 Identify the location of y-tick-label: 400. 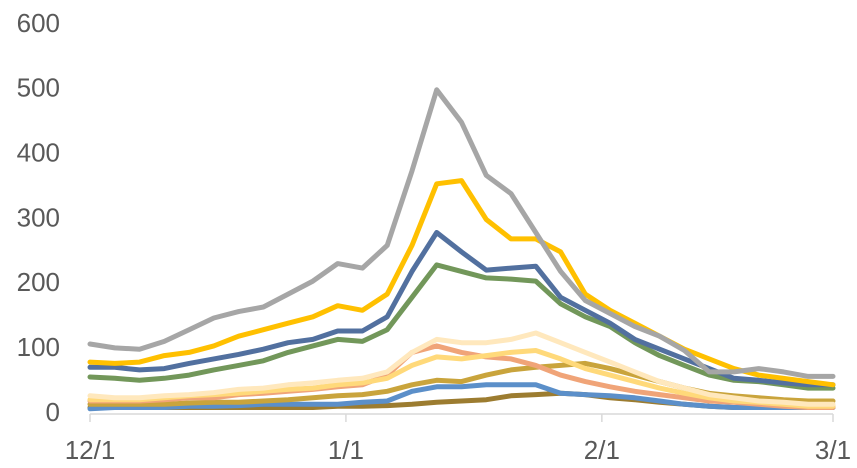
(38, 153).